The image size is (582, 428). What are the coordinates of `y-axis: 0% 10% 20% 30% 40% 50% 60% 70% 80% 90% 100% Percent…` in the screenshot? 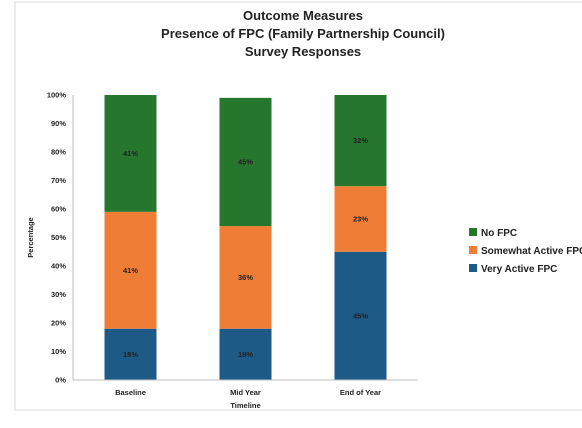 It's located at (50, 238).